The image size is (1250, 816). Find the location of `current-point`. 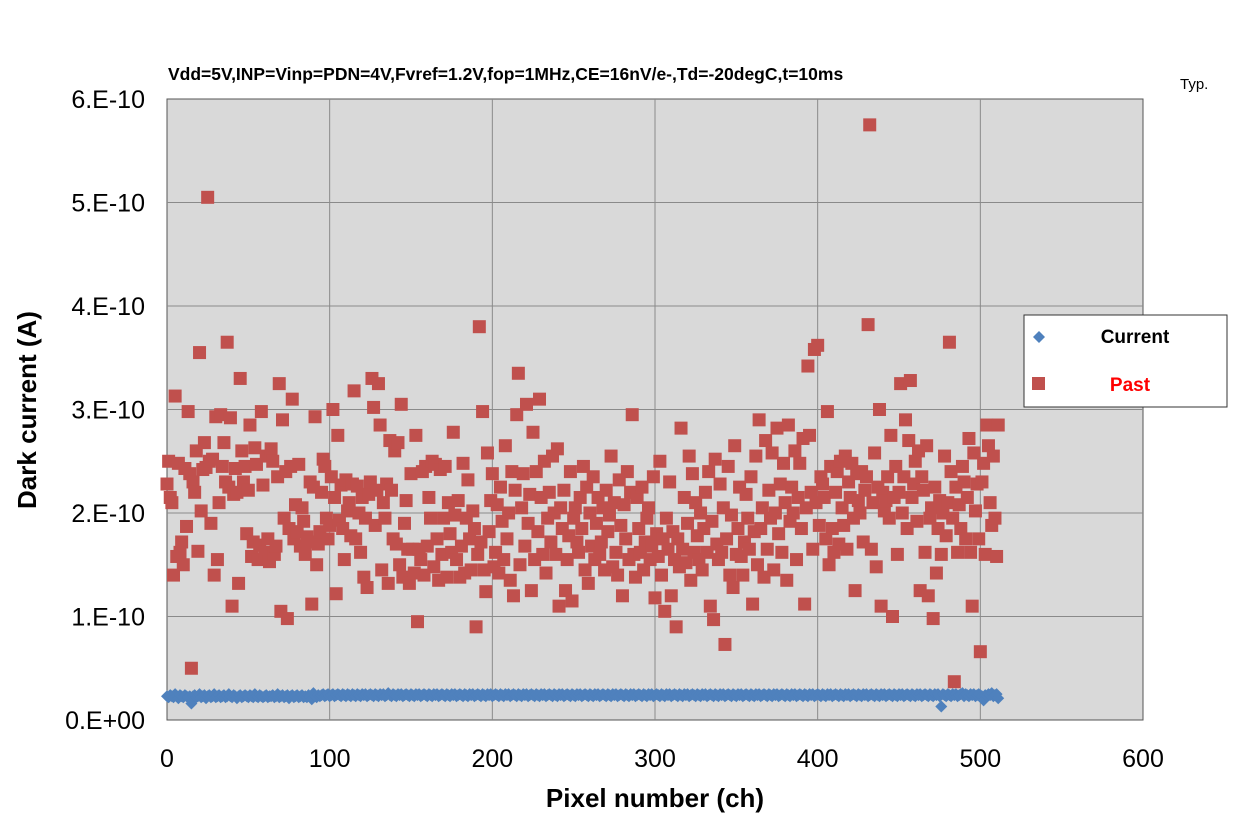

current-point is located at coordinates (941, 706).